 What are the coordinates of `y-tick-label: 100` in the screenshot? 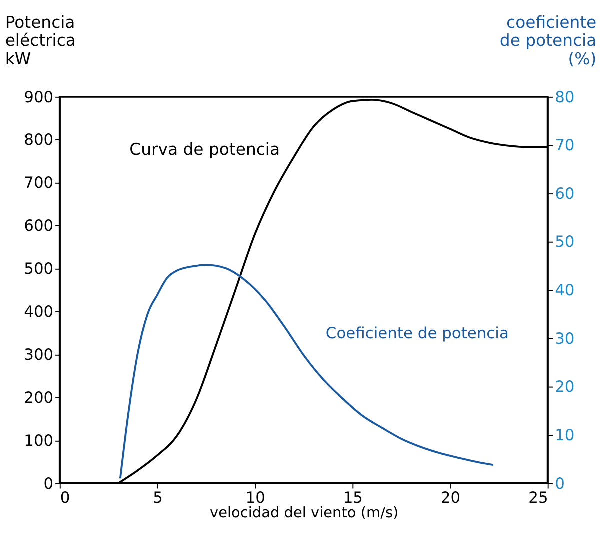 It's located at (39, 441).